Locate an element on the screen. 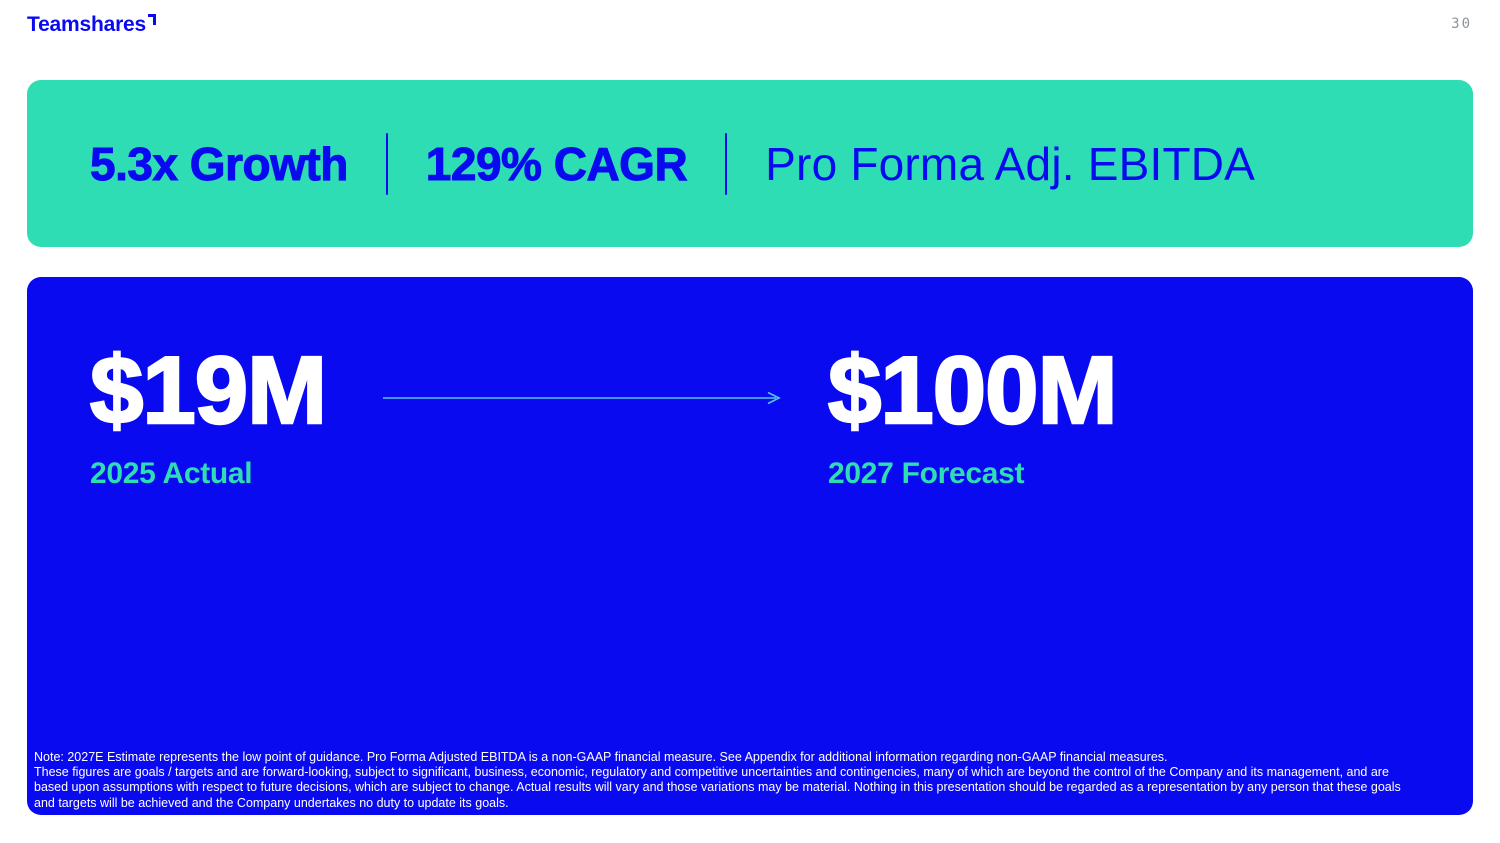  teamshares-logo: Teamshares is located at coordinates (92, 25).